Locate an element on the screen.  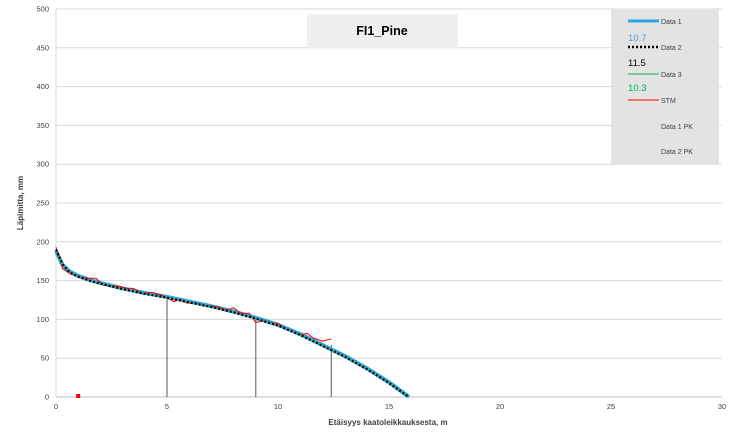
y-tick-label: 450 is located at coordinates (42, 47).